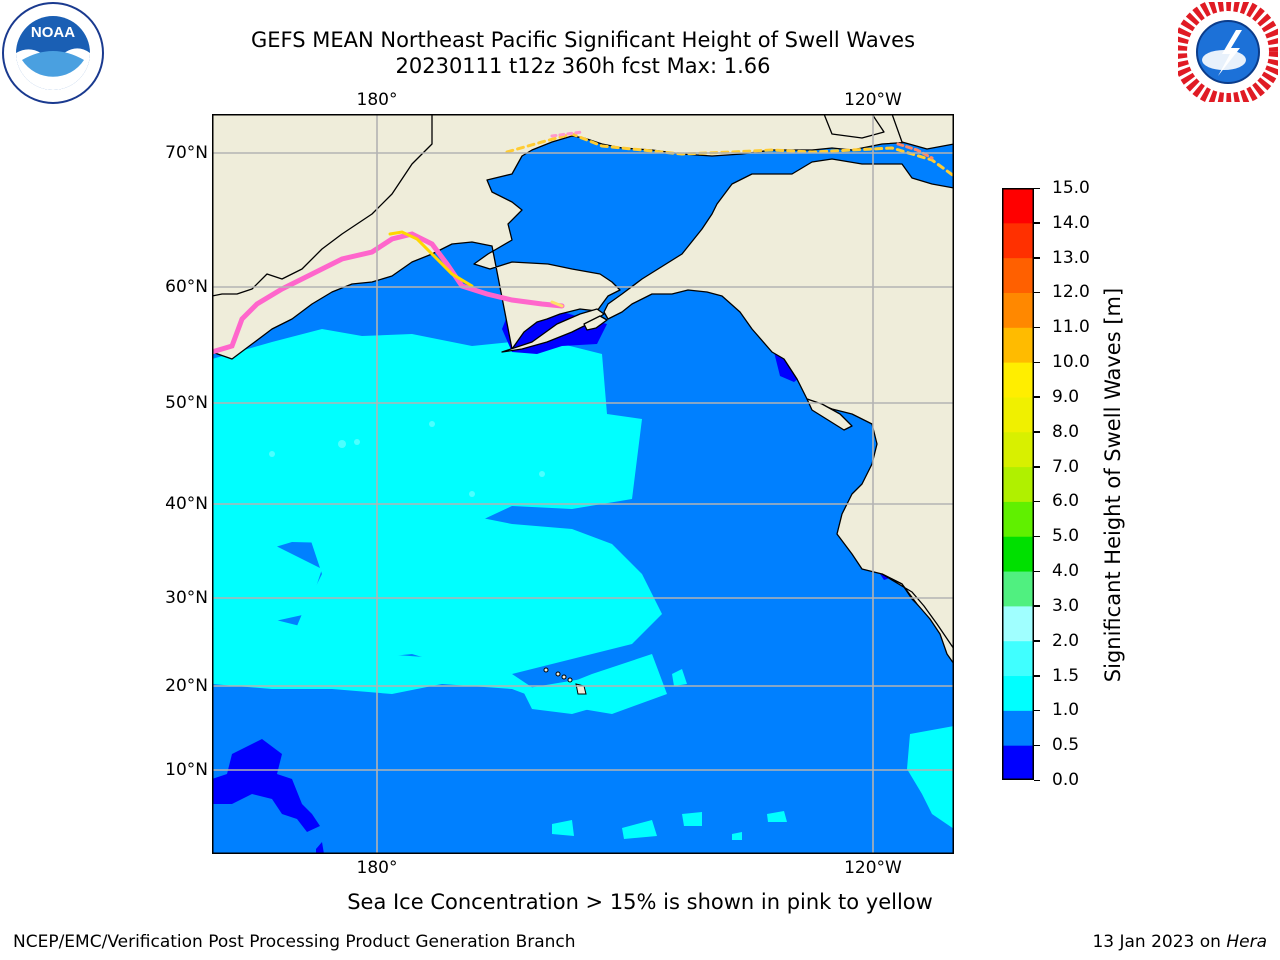 This screenshot has width=1280, height=960. I want to click on colorbar-tick-label: 5.0, so click(1066, 536).